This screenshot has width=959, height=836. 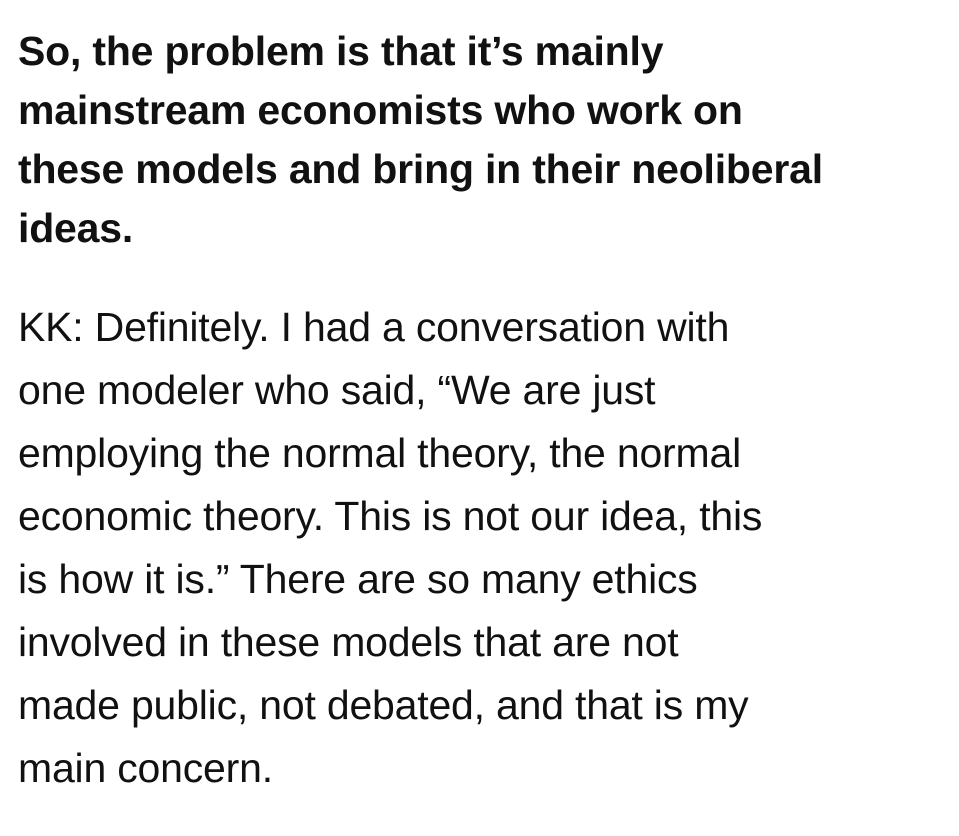 I want to click on answer-line: employing the normal theory, the normal, so click(x=379, y=453).